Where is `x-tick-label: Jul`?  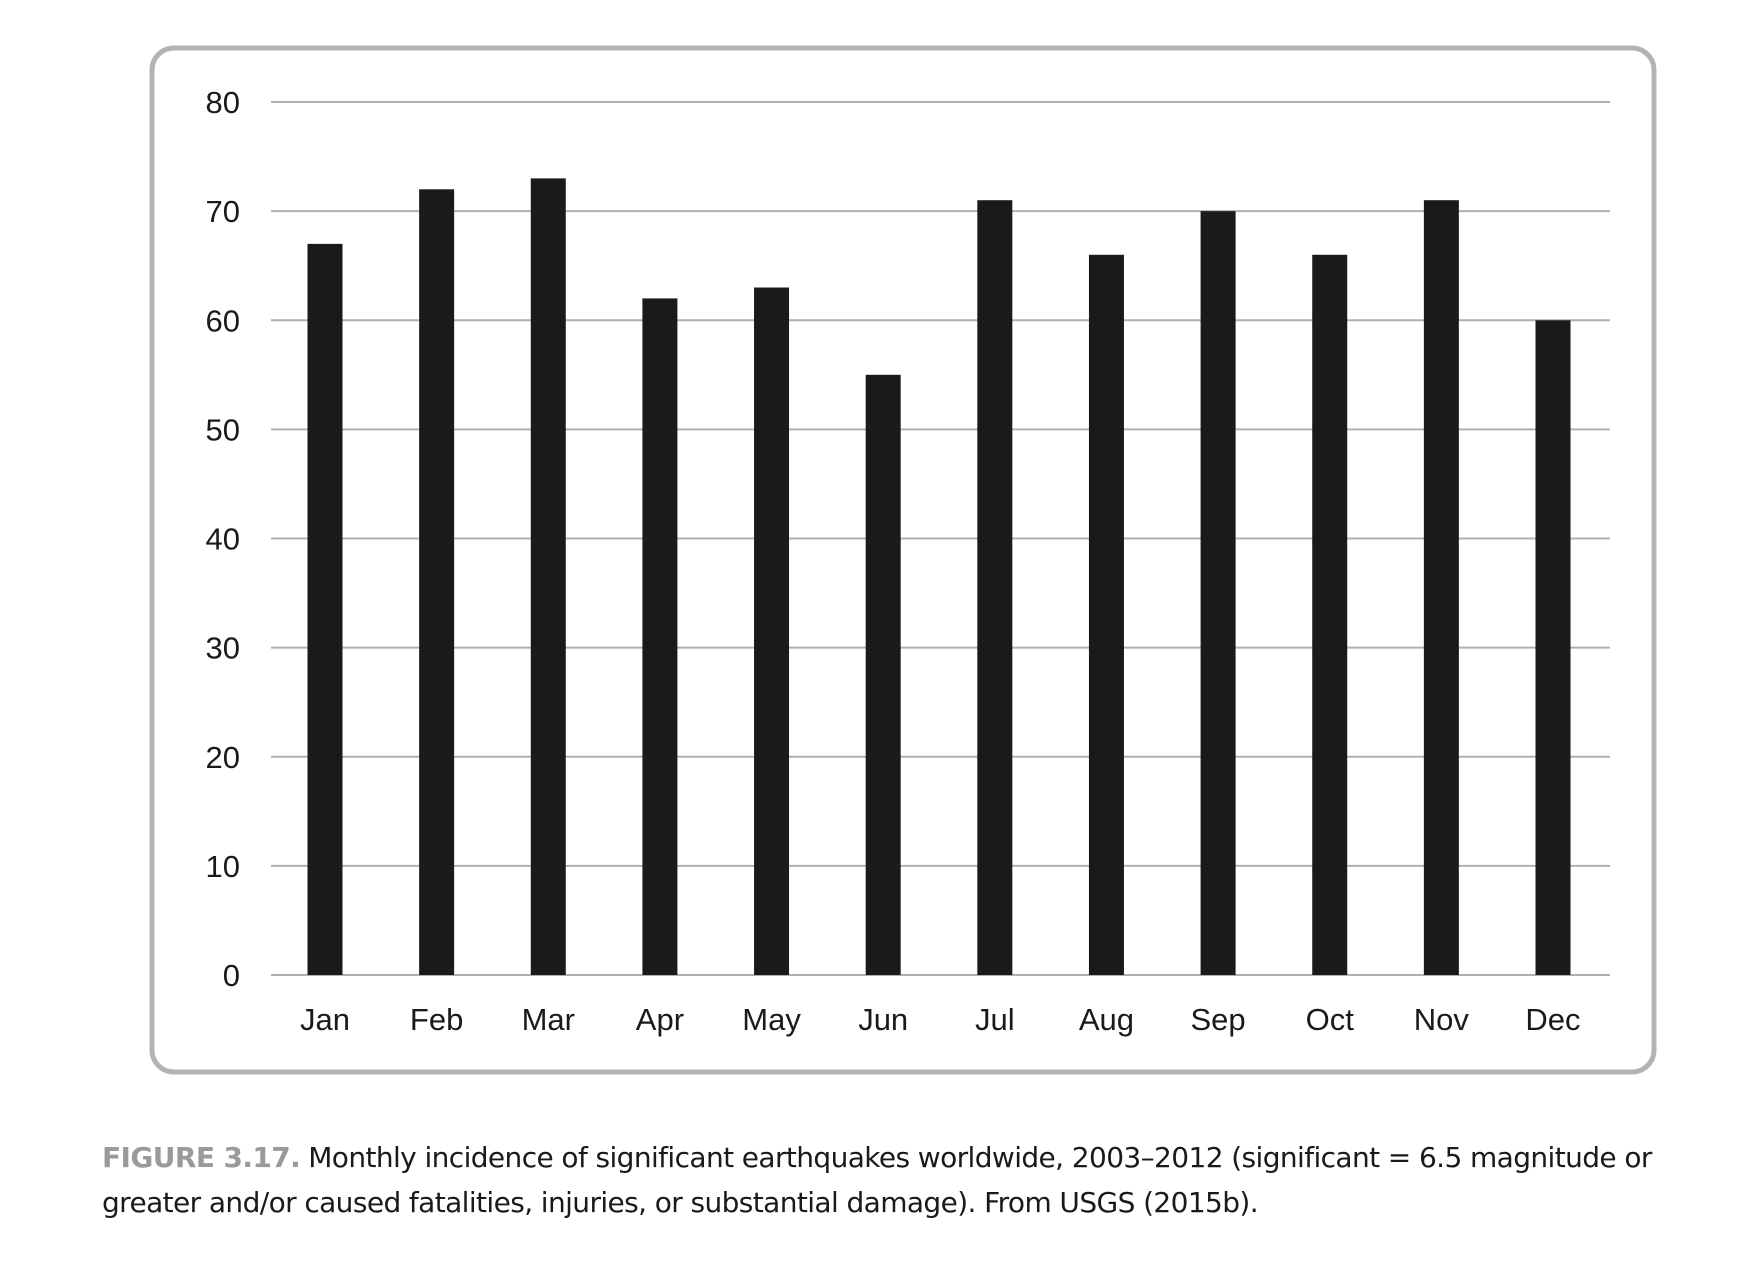 x-tick-label: Jul is located at coordinates (995, 1019).